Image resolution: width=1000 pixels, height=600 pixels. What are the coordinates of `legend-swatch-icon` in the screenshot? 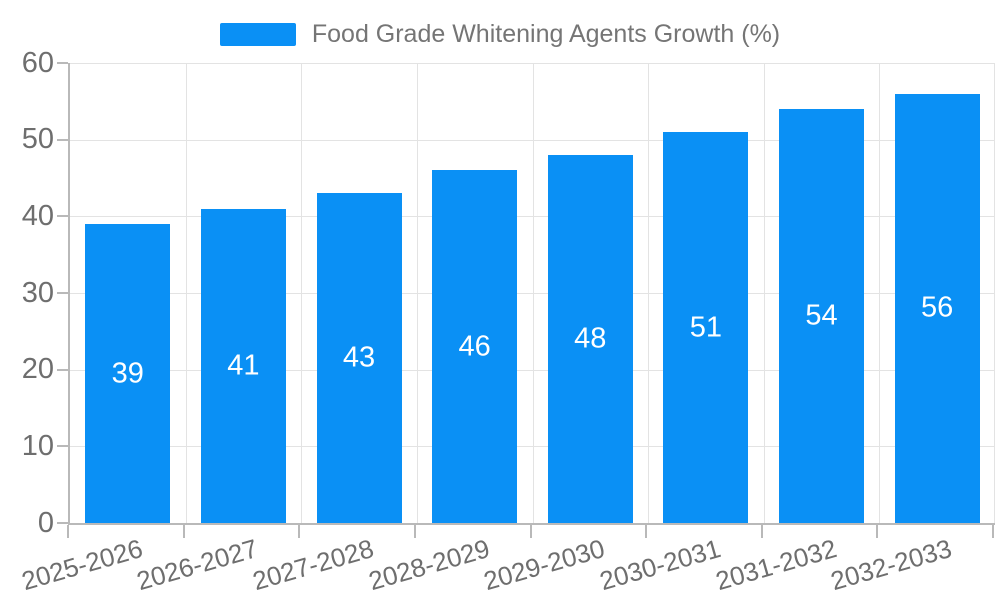 It's located at (257, 34).